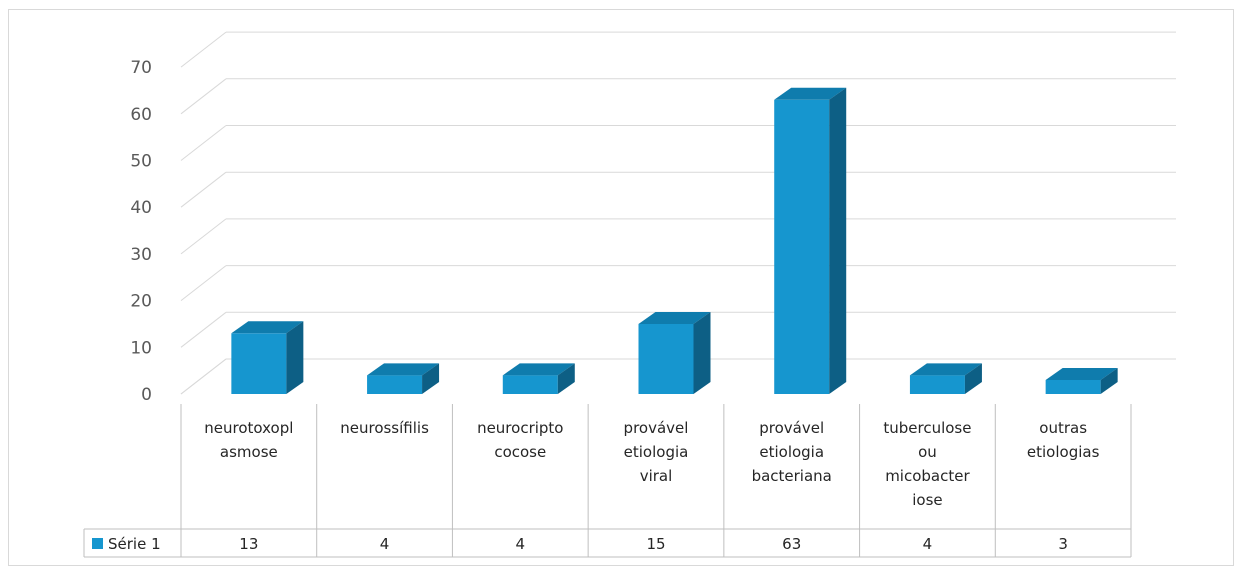 This screenshot has height=574, width=1242. Describe the element at coordinates (141, 162) in the screenshot. I see `y-tick-label: 50` at that location.